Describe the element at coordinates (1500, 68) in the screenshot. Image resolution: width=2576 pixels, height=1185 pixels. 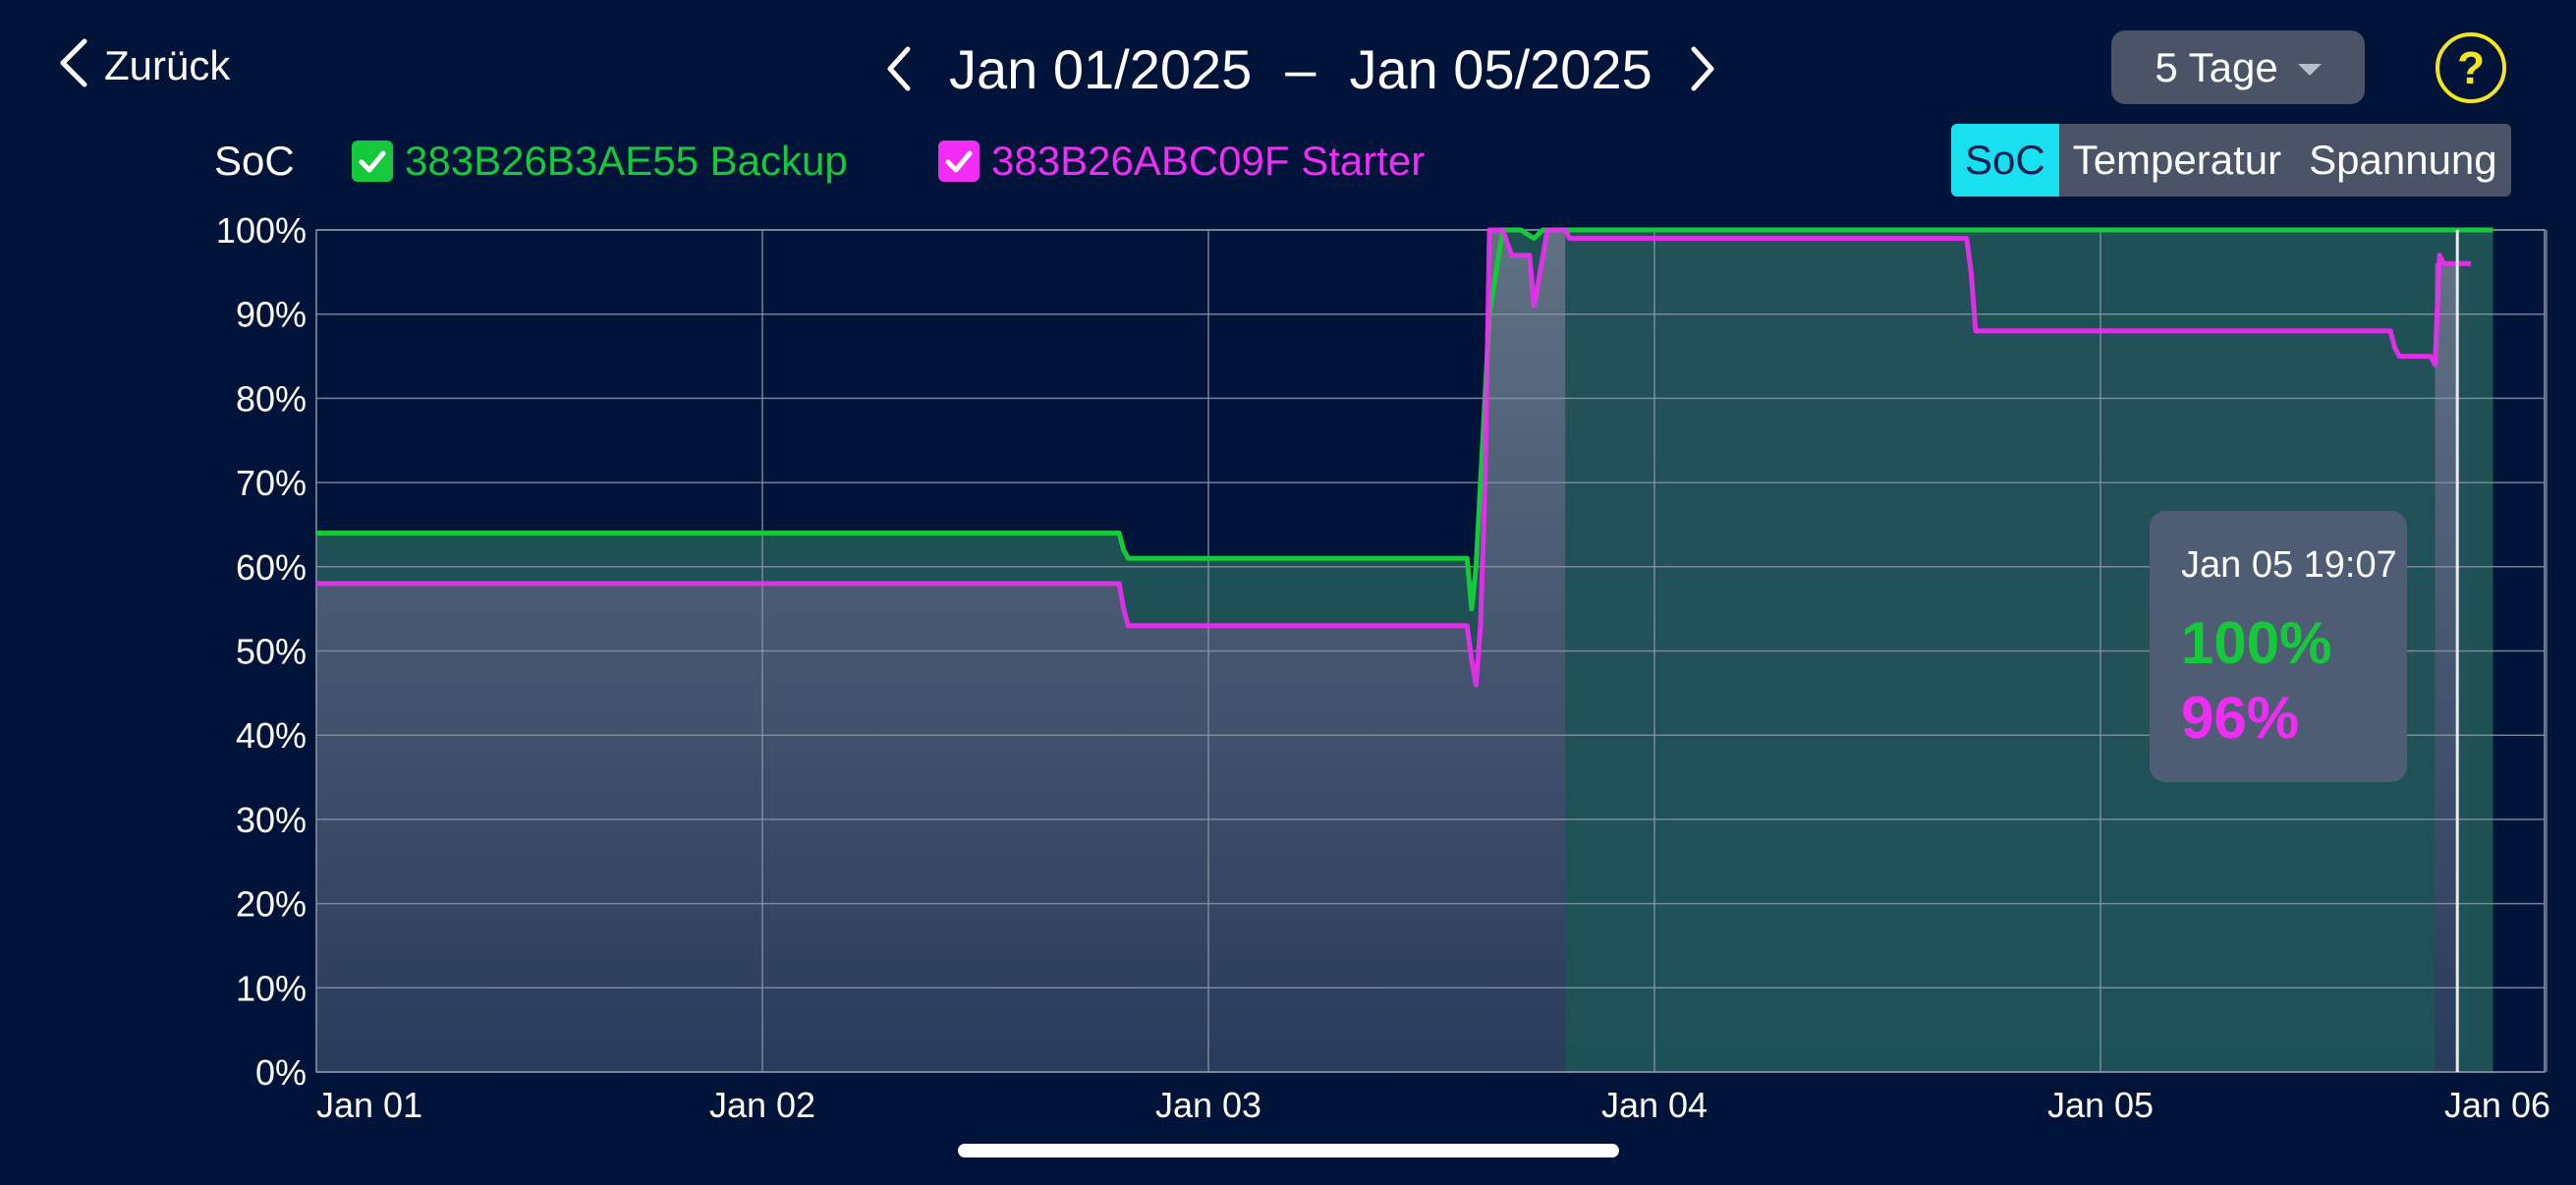
I see `date-to: Jan 05/2025` at that location.